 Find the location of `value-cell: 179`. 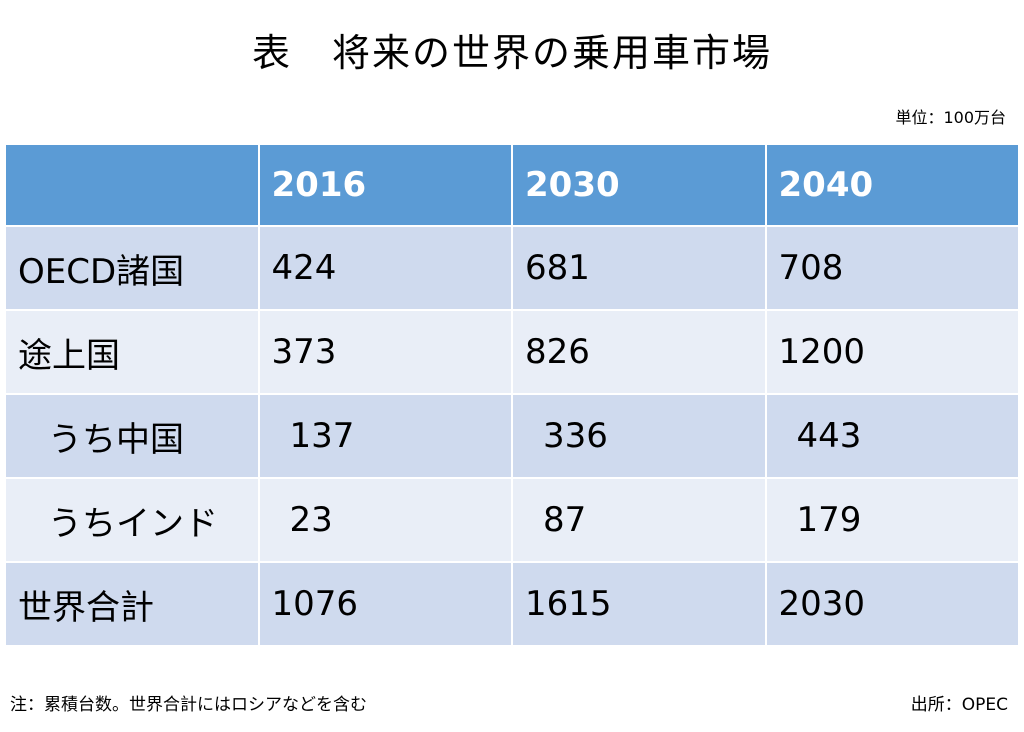

value-cell: 179 is located at coordinates (892, 520).